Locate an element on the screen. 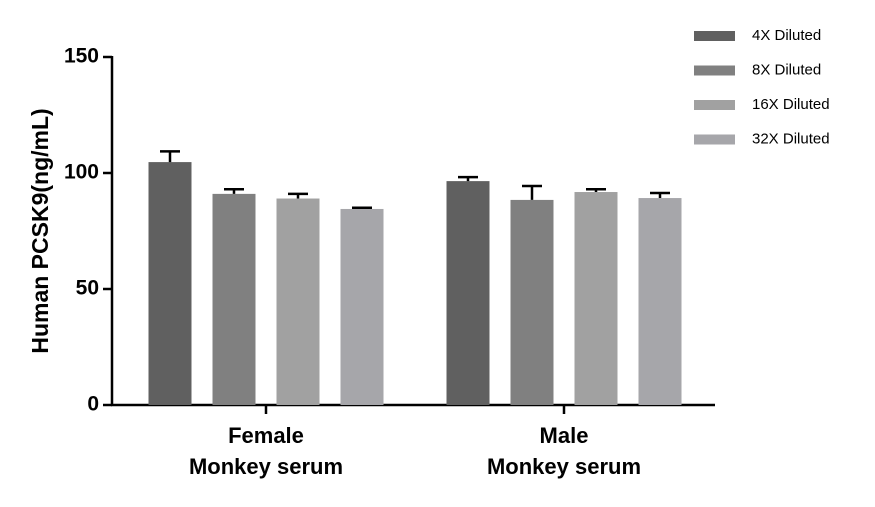 The width and height of the screenshot is (875, 507). legend-label: 4X Diluted is located at coordinates (786, 35).